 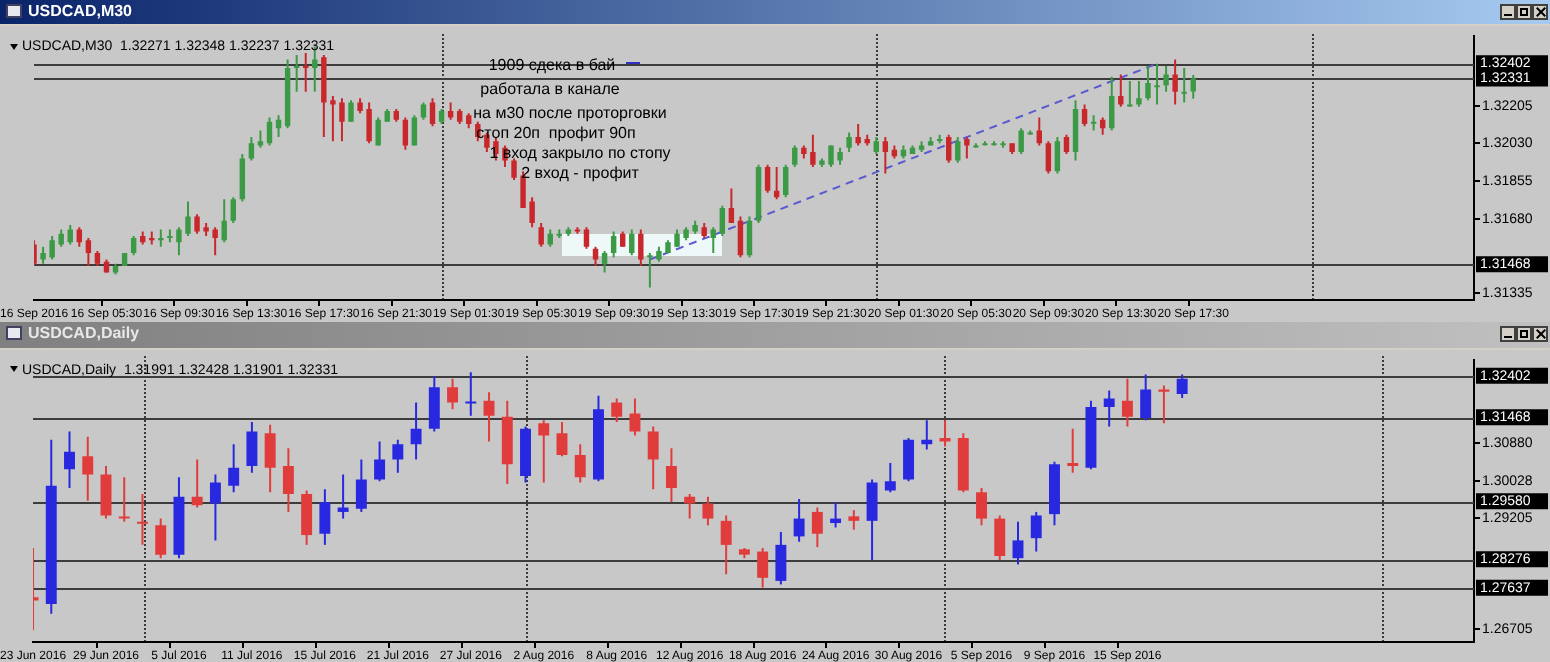 What do you see at coordinates (84, 334) in the screenshot?
I see `chart-title: USDCAD,Daily` at bounding box center [84, 334].